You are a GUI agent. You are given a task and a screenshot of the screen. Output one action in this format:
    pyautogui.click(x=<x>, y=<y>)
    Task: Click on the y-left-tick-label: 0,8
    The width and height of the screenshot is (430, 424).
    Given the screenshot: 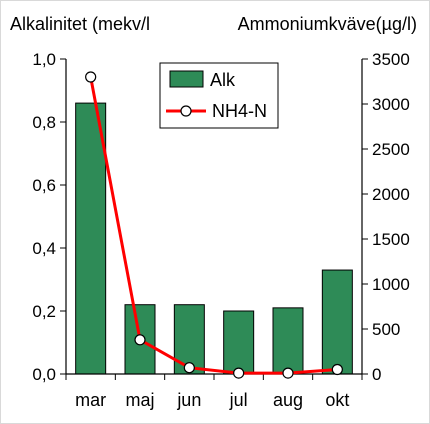 What is the action you would take?
    pyautogui.click(x=44, y=122)
    